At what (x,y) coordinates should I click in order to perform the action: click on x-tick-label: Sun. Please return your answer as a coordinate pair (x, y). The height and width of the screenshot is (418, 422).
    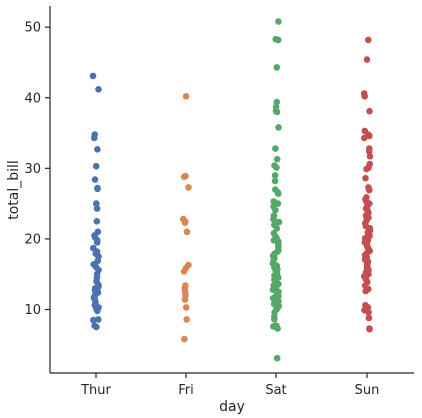
    Looking at the image, I should click on (367, 390).